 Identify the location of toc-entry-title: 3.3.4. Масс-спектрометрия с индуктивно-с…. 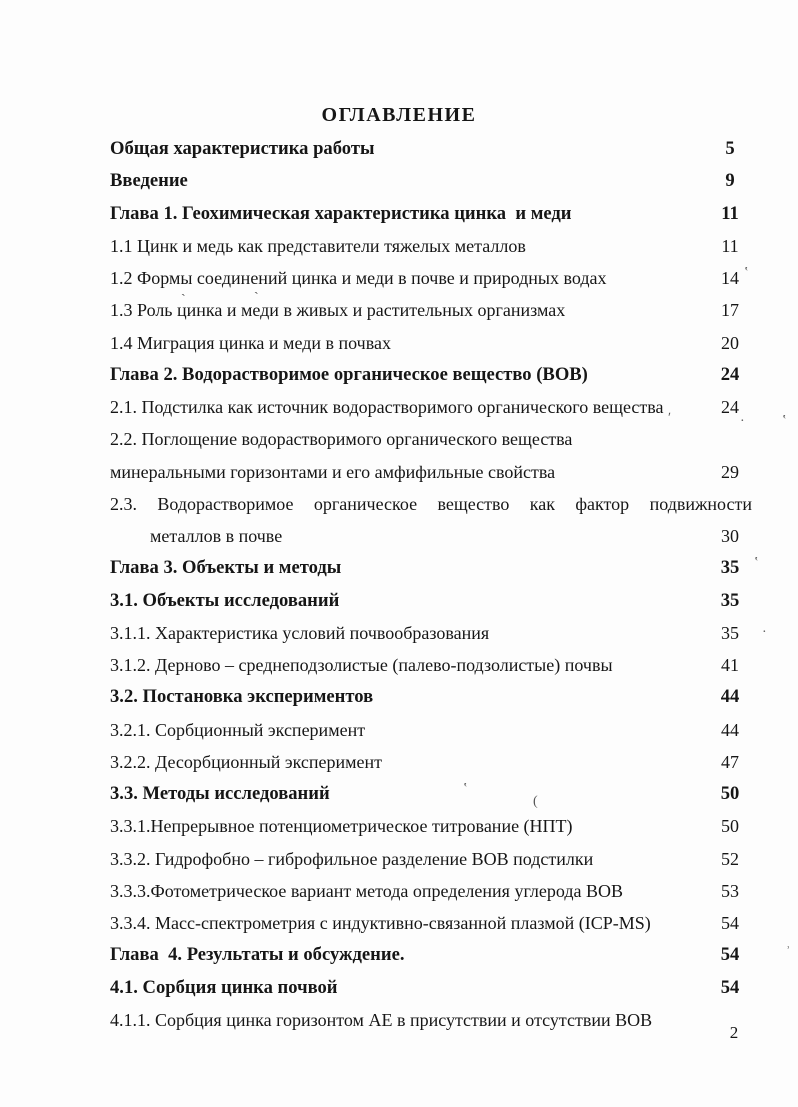
(380, 923).